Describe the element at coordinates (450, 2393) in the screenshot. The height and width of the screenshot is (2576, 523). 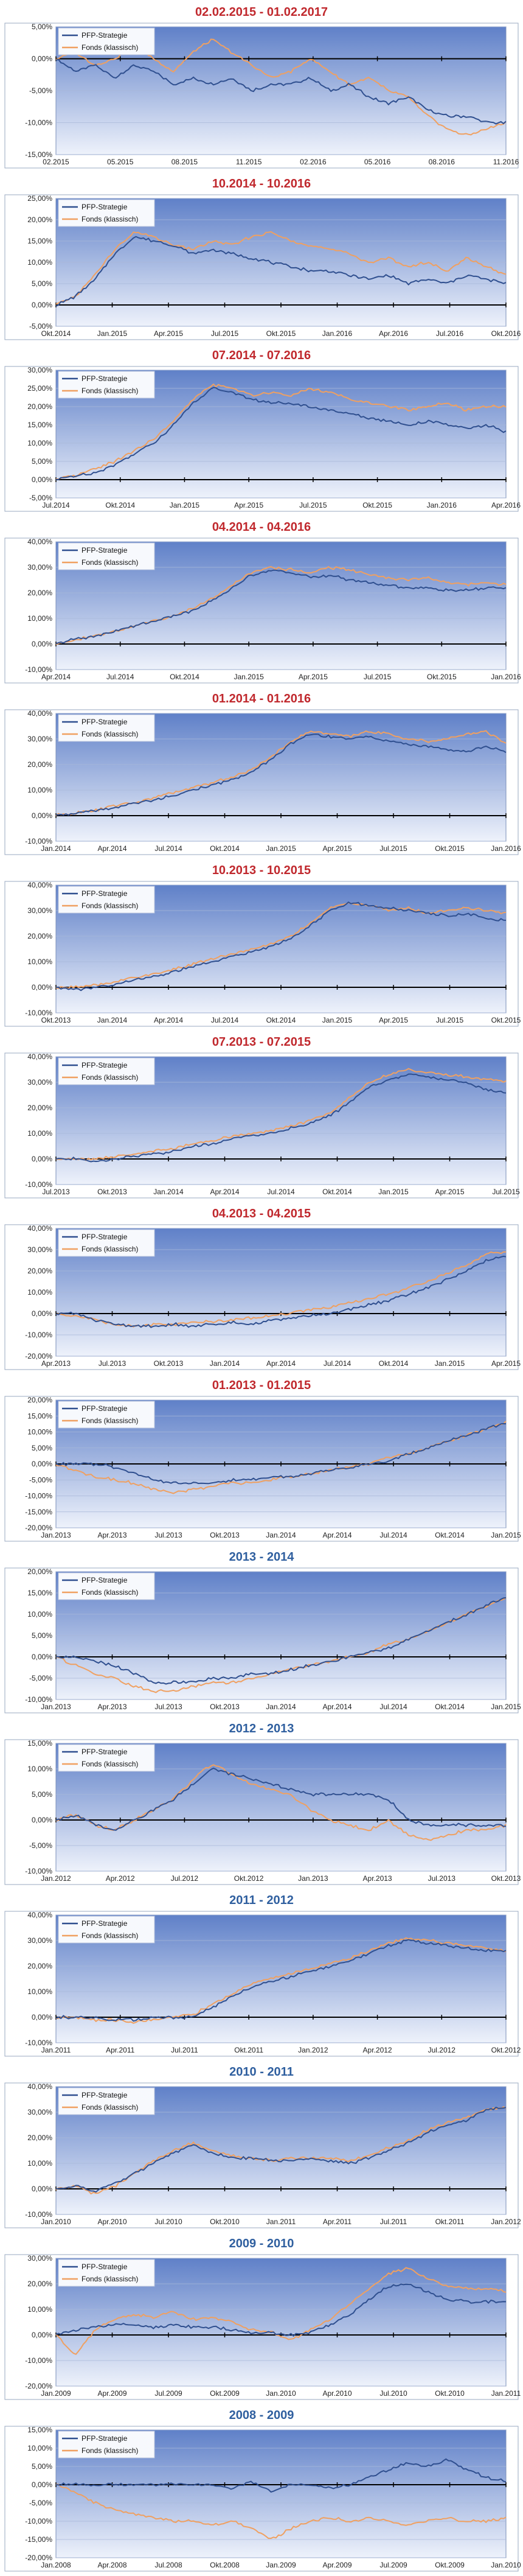
I see `x-tick-label: Okt.2010` at that location.